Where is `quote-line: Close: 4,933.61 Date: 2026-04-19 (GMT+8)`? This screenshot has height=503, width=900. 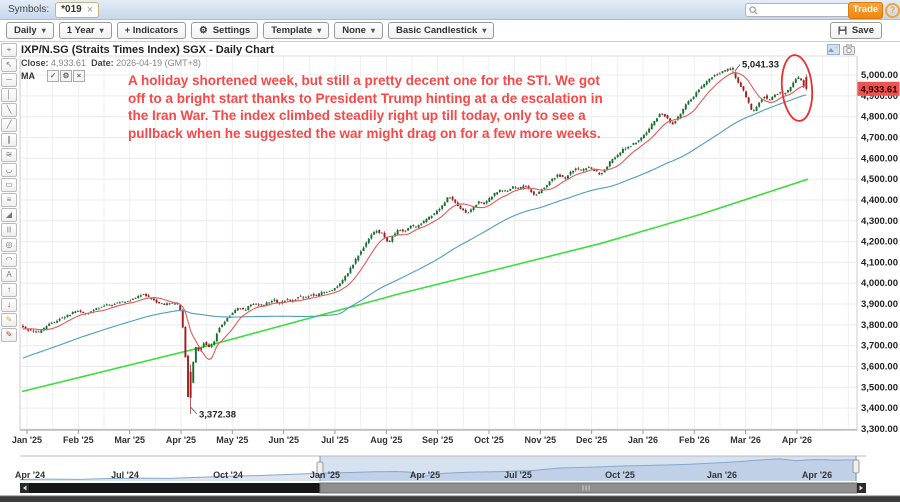
quote-line: Close: 4,933.61 Date: 2026-04-19 (GMT+8) is located at coordinates (111, 63).